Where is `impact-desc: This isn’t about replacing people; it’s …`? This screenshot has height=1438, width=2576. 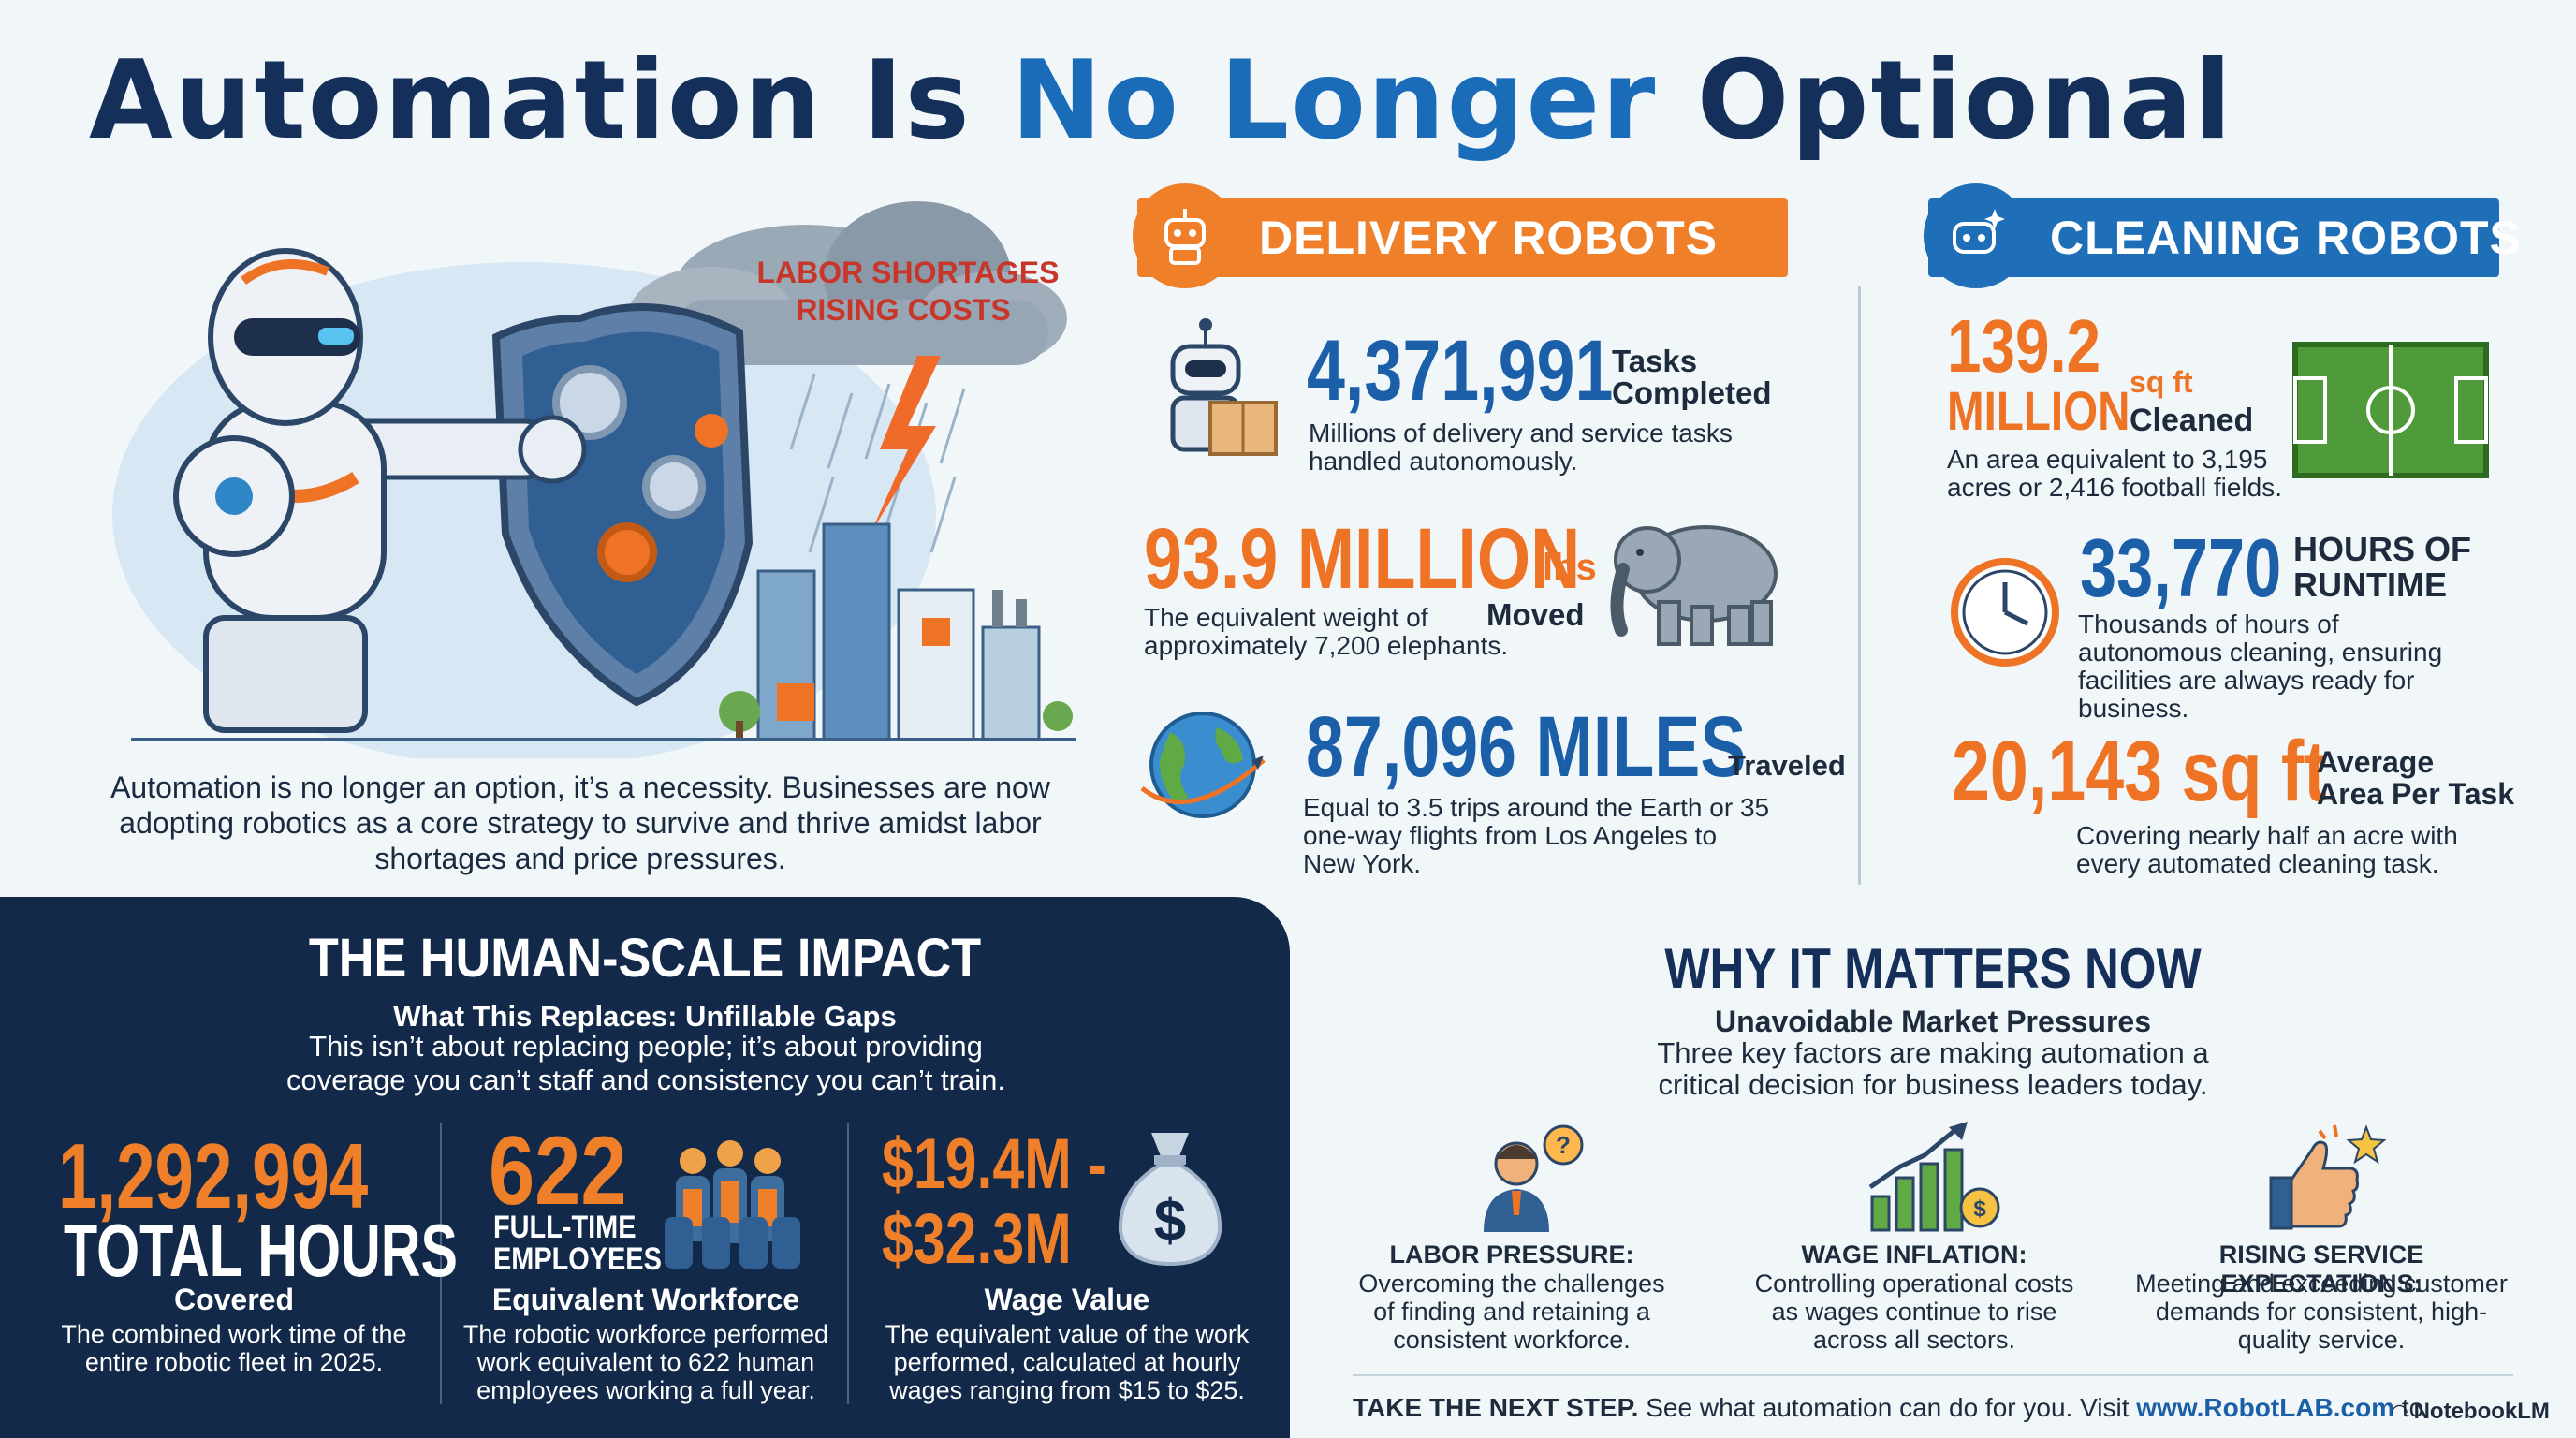 impact-desc: This isn’t about replacing people; it’s … is located at coordinates (645, 1063).